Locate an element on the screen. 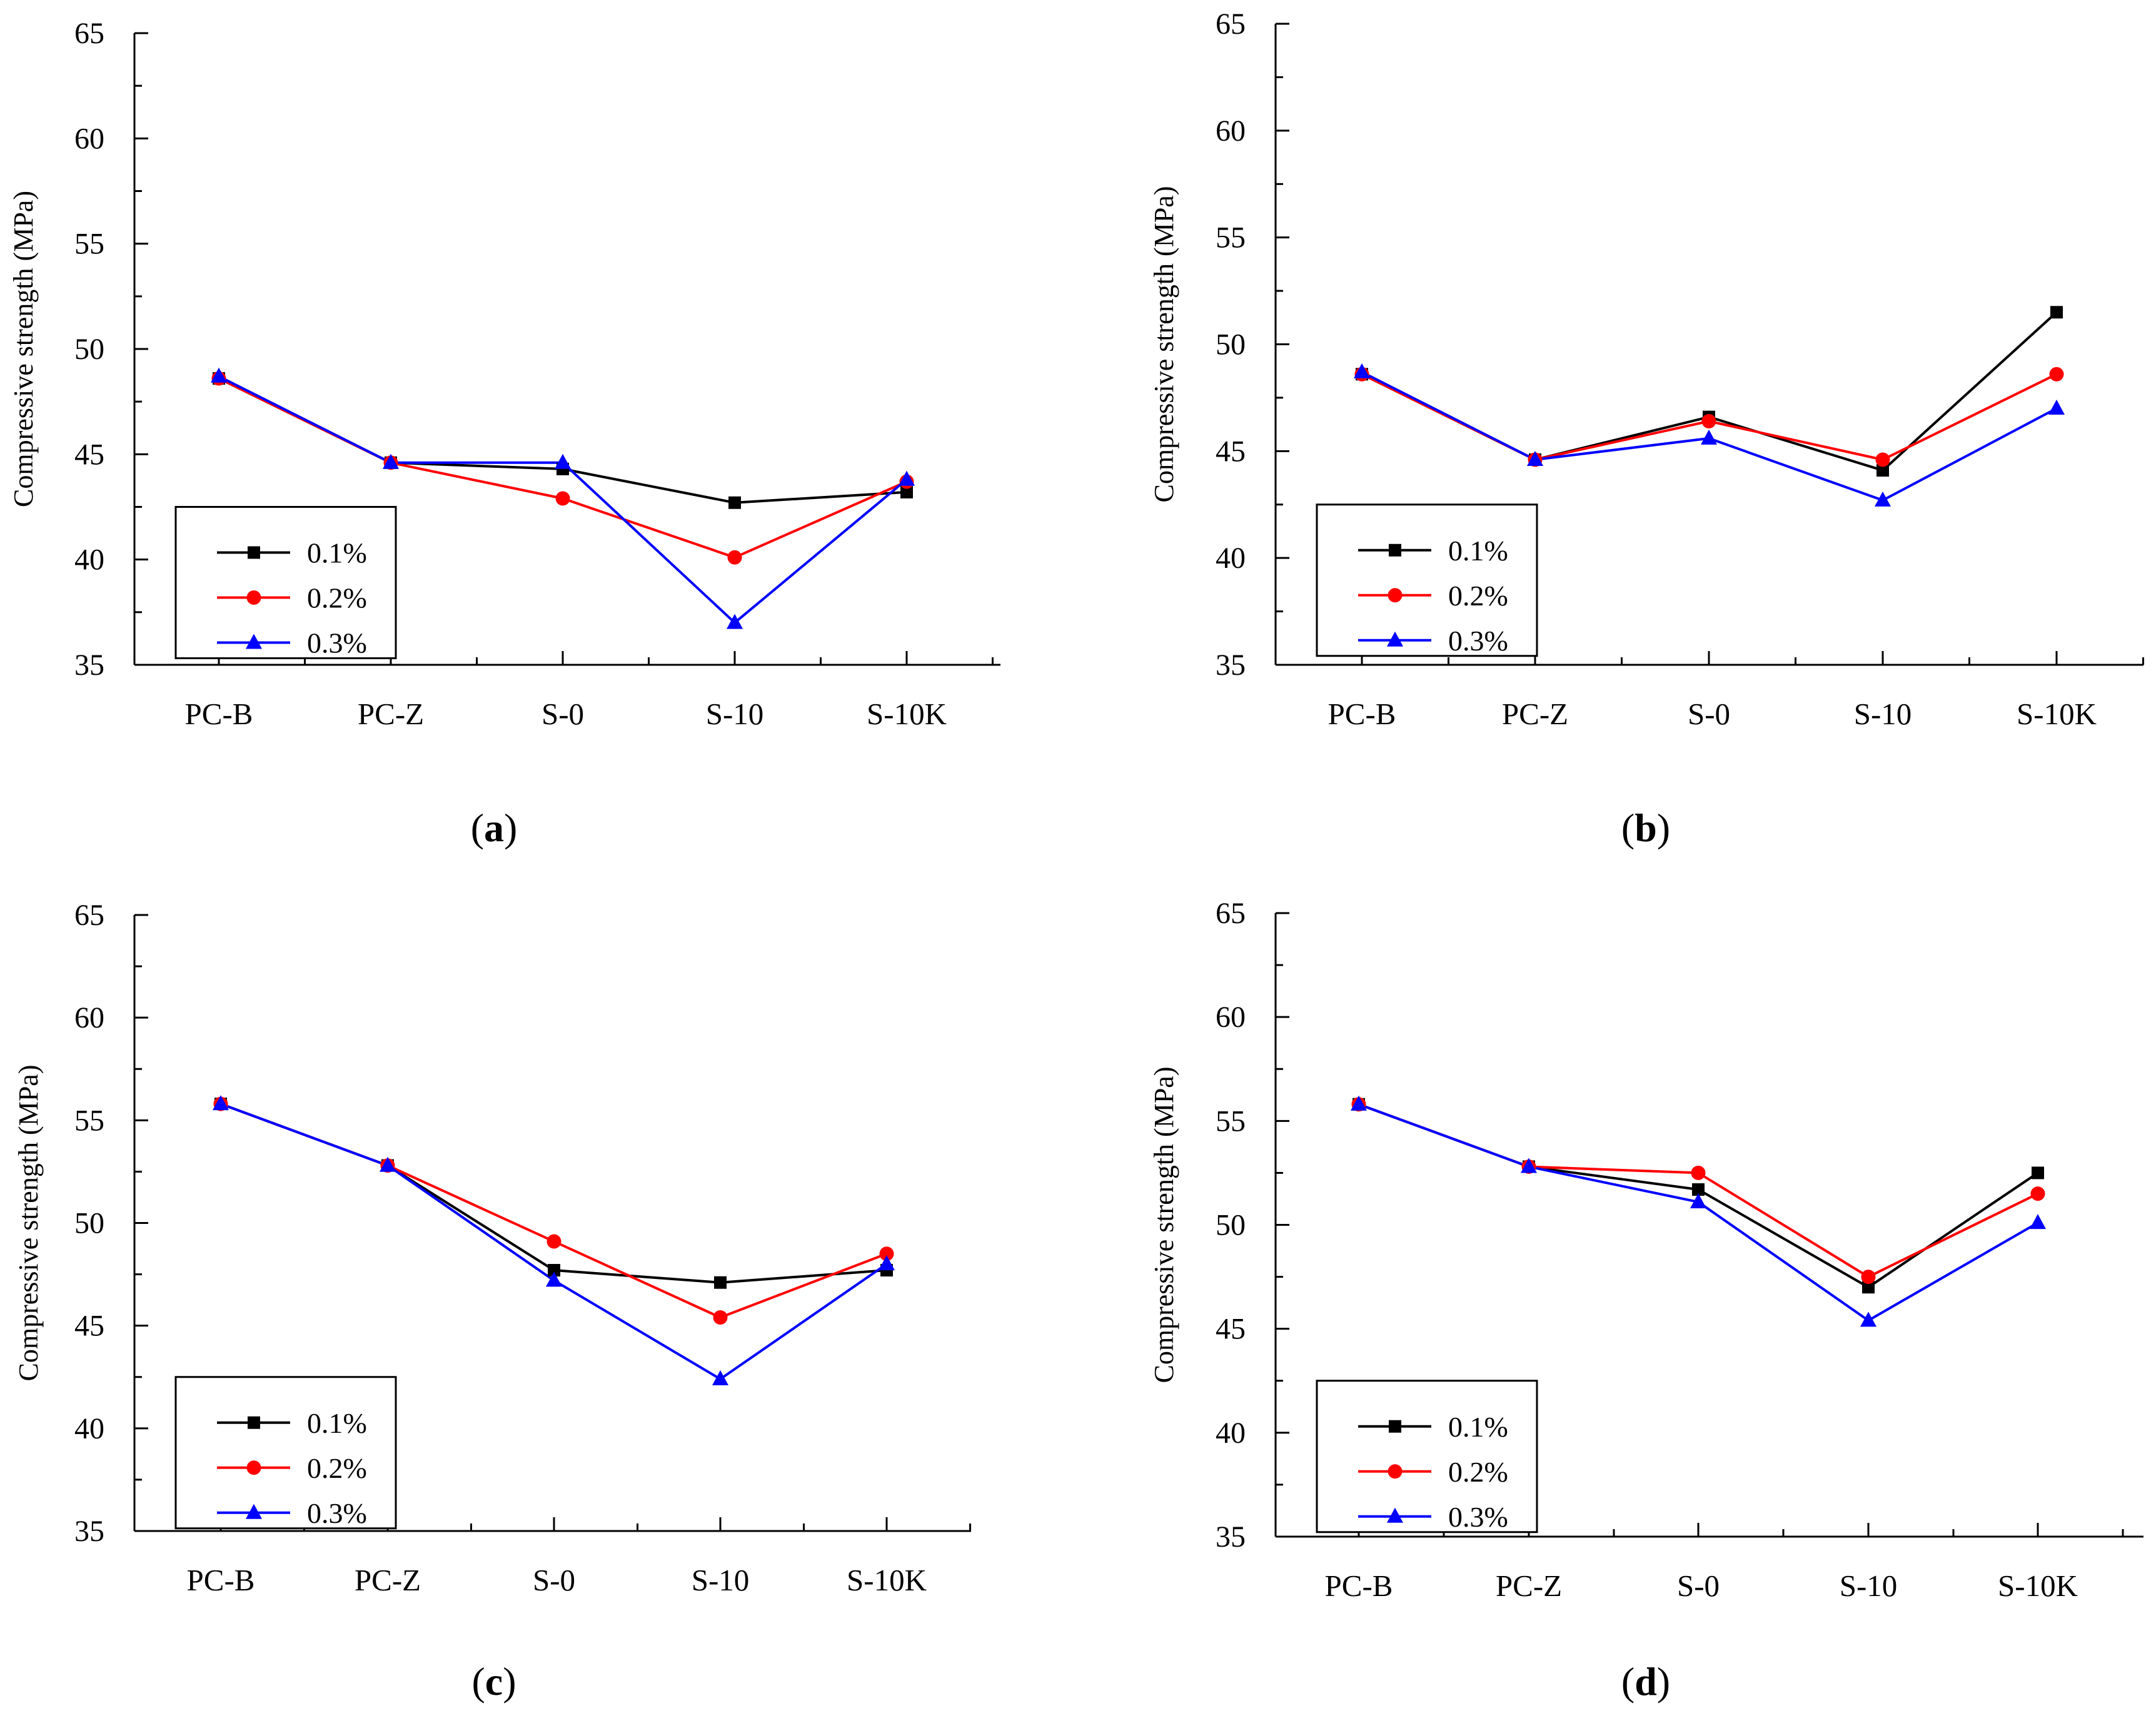 The image size is (2156, 1728). panel-label: (b) is located at coordinates (1645, 828).